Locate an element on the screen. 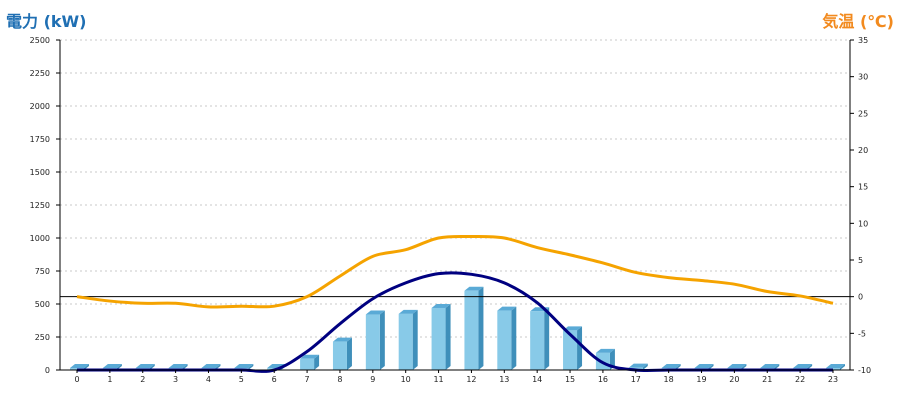  x-tick-label: 12 is located at coordinates (471, 379).